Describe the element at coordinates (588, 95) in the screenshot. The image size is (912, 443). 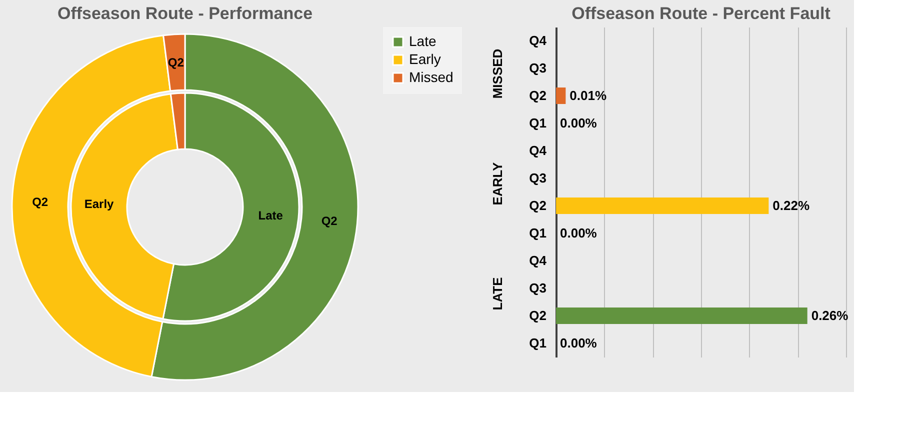
I see `data-label: 0.01%` at that location.